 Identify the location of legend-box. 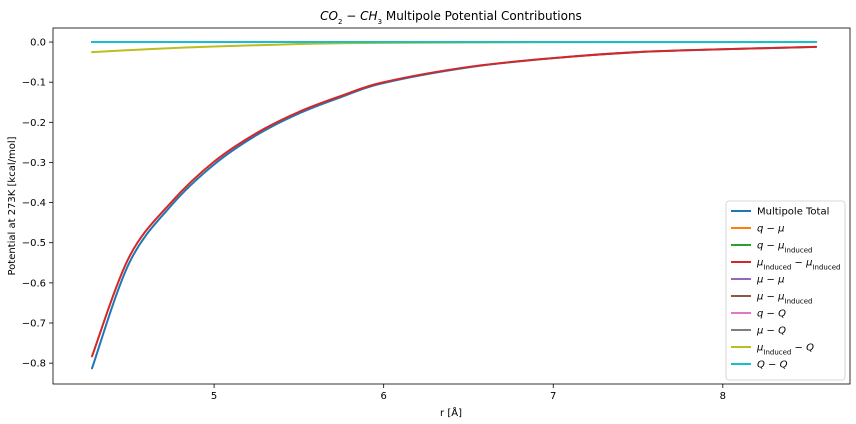
(785, 290).